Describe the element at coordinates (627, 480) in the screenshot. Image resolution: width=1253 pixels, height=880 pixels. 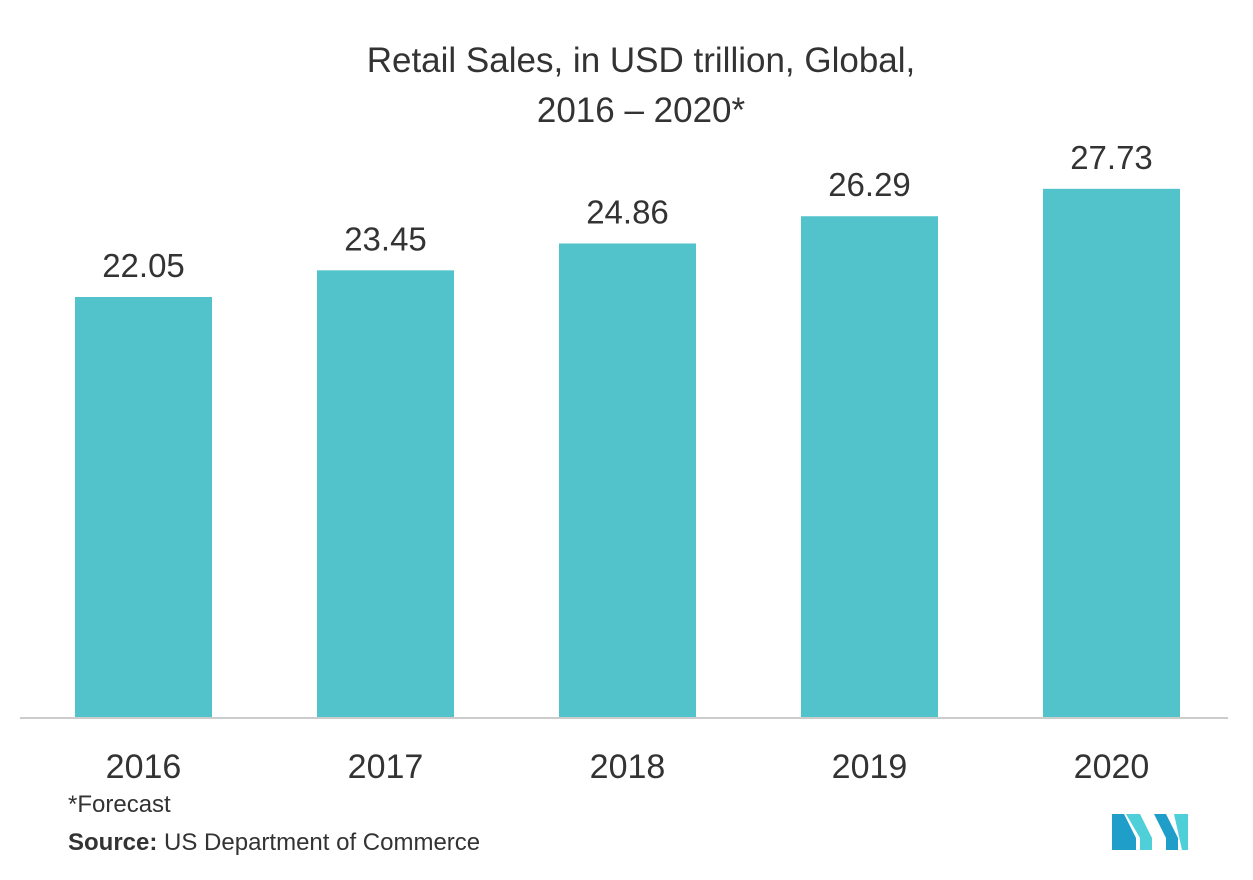
I see `bar-2018` at that location.